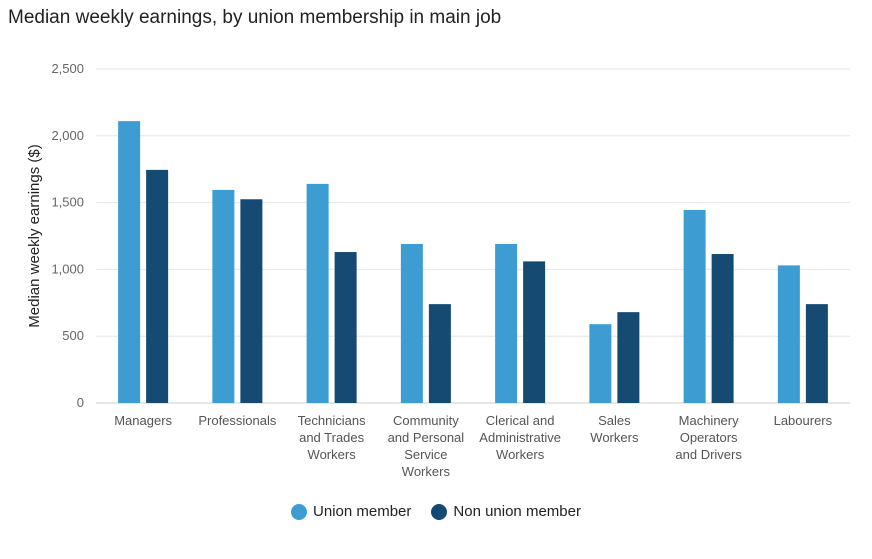 The height and width of the screenshot is (559, 872). I want to click on x-tick-label-line: Clerical and, so click(520, 420).